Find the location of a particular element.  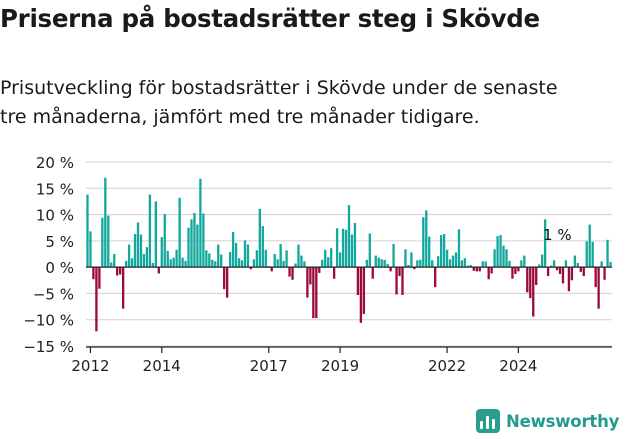

x-axis-ticks: 2012 2014 2017 2019 2022 2024 is located at coordinates (304, 361).